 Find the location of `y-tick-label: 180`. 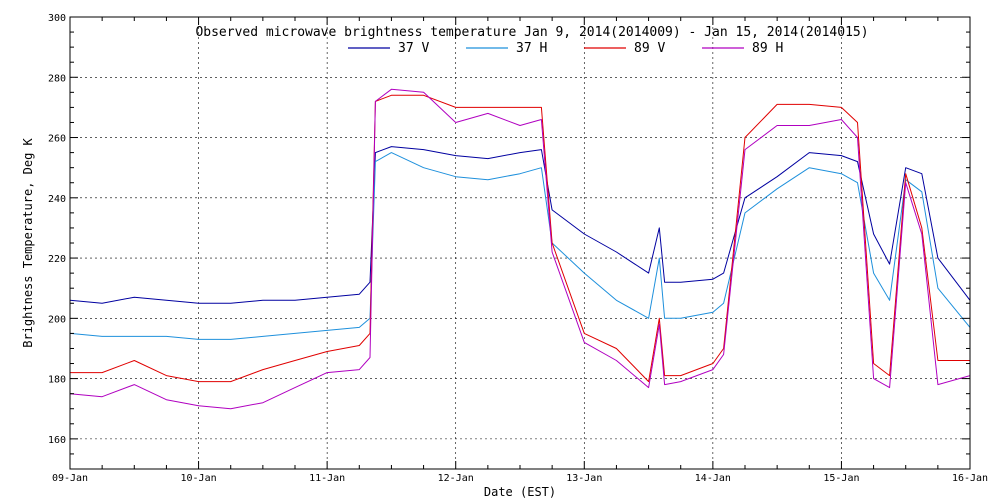

y-tick-label: 180 is located at coordinates (57, 380).